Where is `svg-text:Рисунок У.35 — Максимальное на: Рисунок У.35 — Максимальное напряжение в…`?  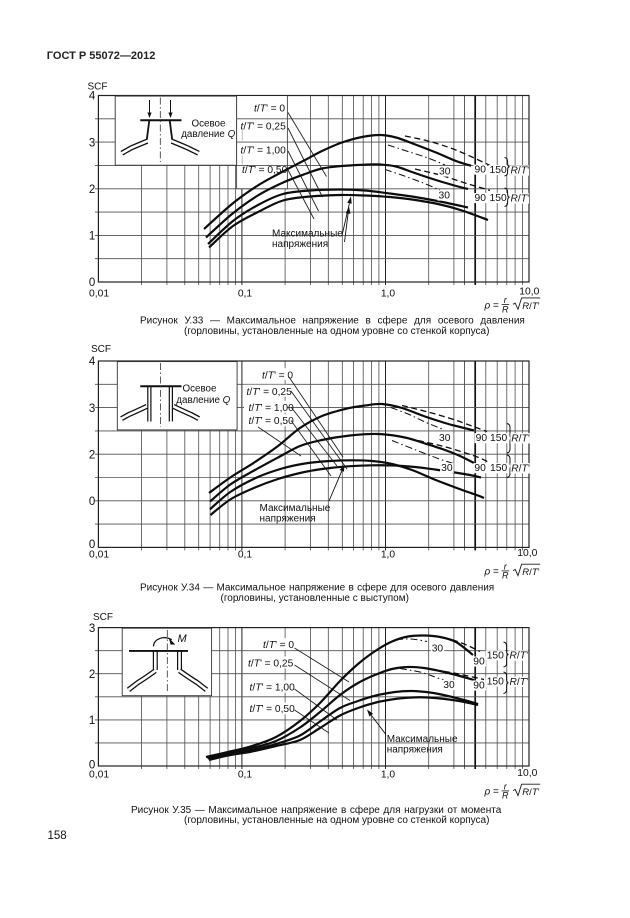
svg-text:Рисунок У.35 — Максимальное на: Рисунок У.35 — Максимальное напряжение в… is located at coordinates (316, 810).